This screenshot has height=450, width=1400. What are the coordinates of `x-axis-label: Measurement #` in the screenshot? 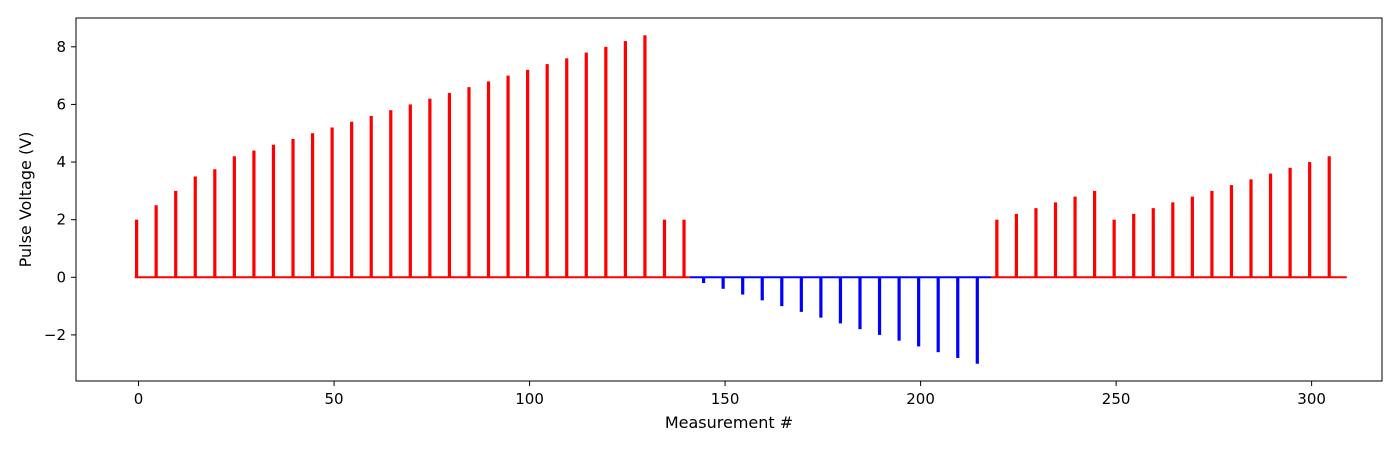 It's located at (729, 422).